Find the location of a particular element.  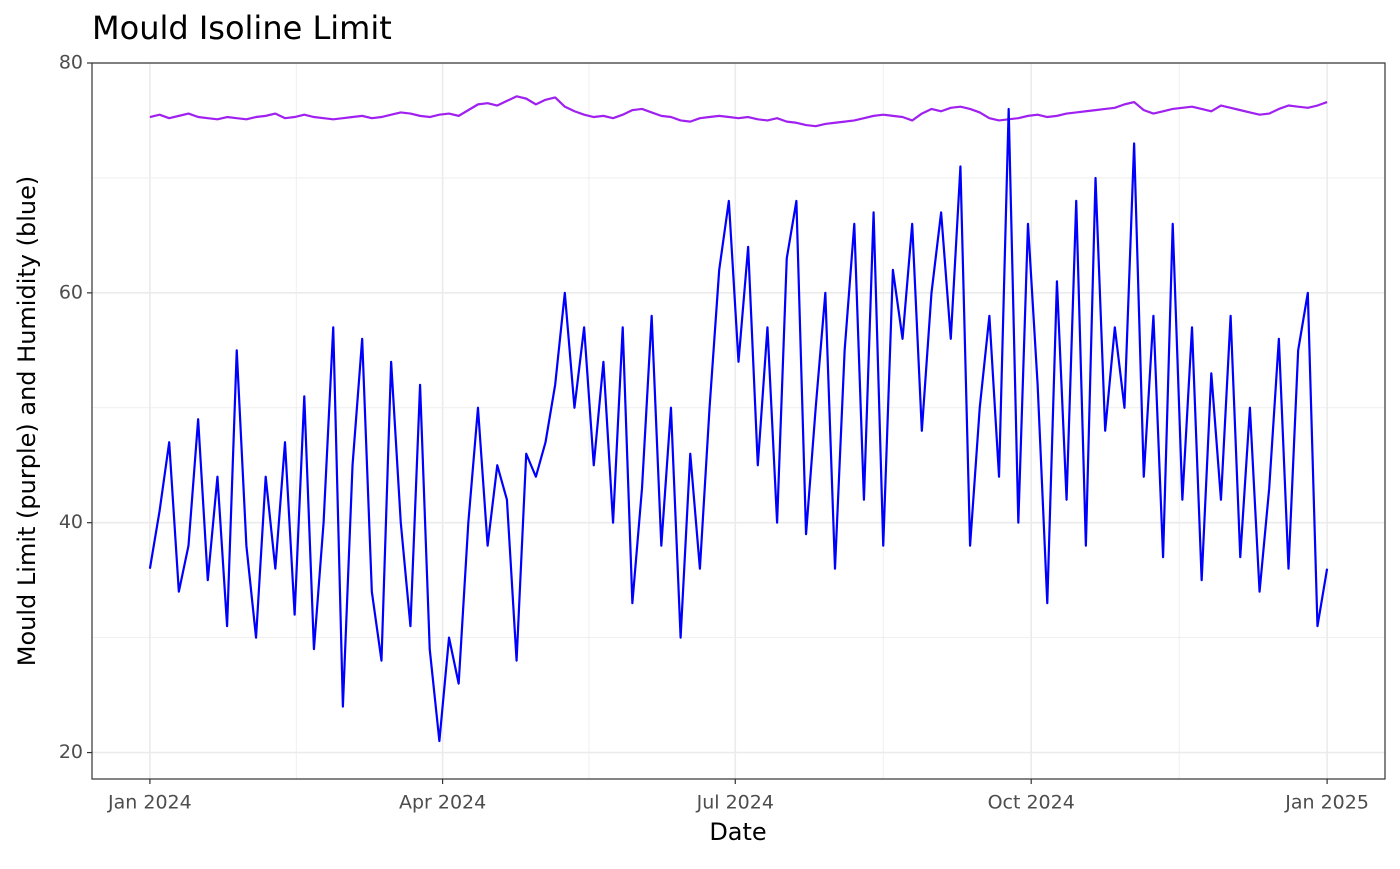

y-tick-label: 40 is located at coordinates (71, 522).